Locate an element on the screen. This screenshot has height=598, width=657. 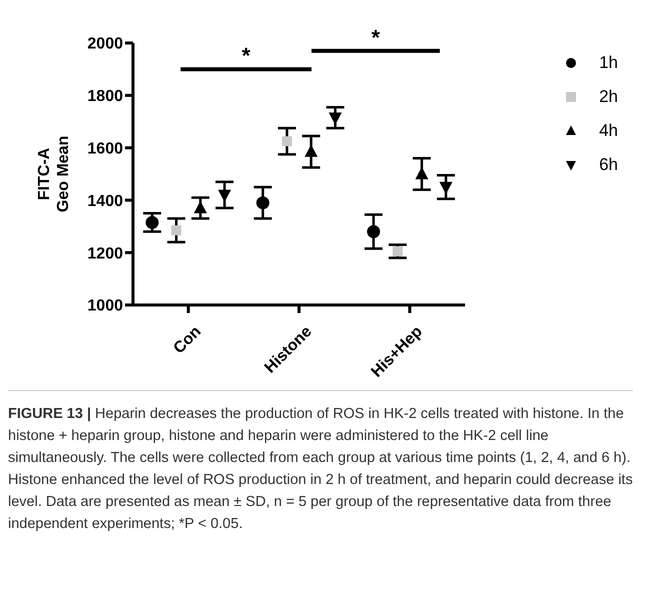
x-tick-label: Con is located at coordinates (187, 340).